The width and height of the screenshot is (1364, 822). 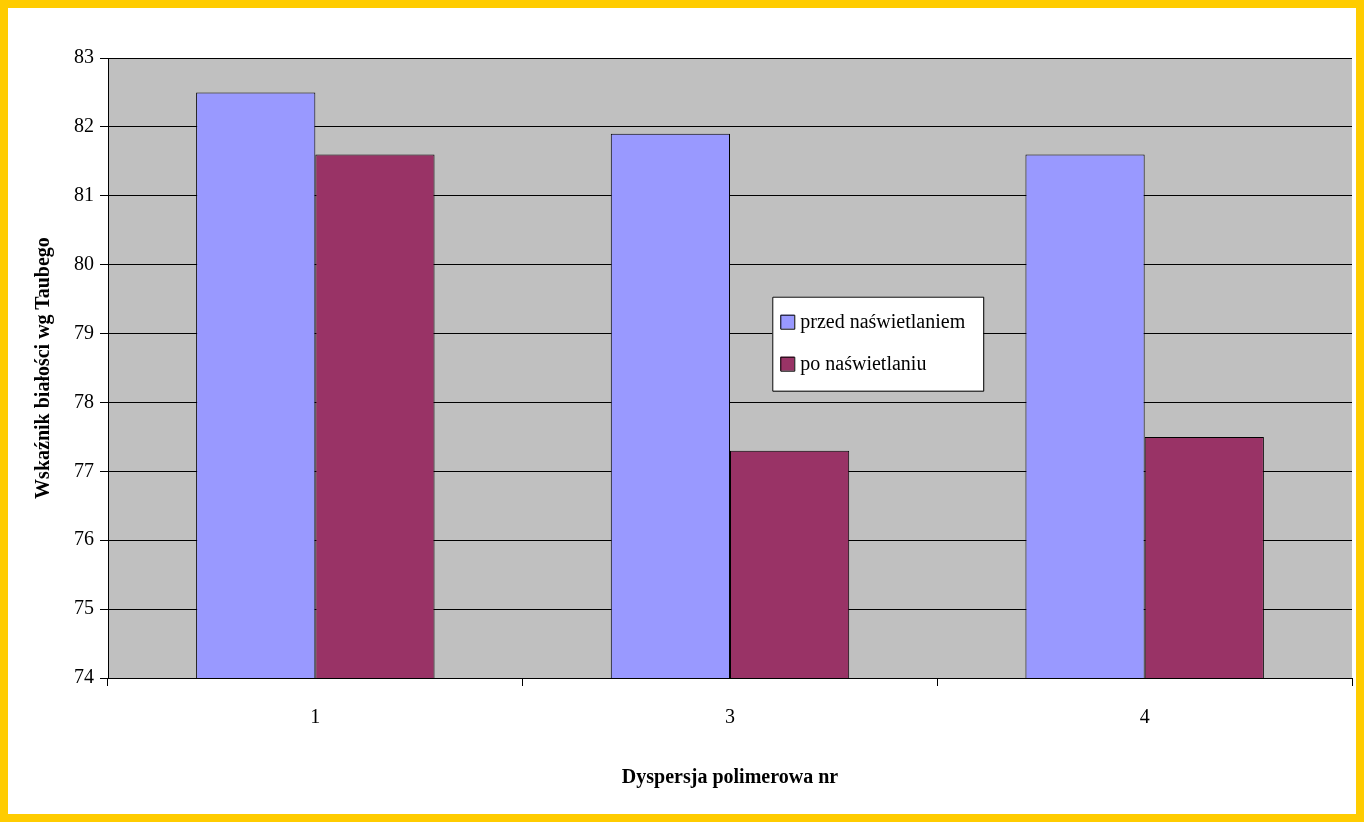 I want to click on x-axis-title: Dyspersja polimerowa nr, so click(x=730, y=777).